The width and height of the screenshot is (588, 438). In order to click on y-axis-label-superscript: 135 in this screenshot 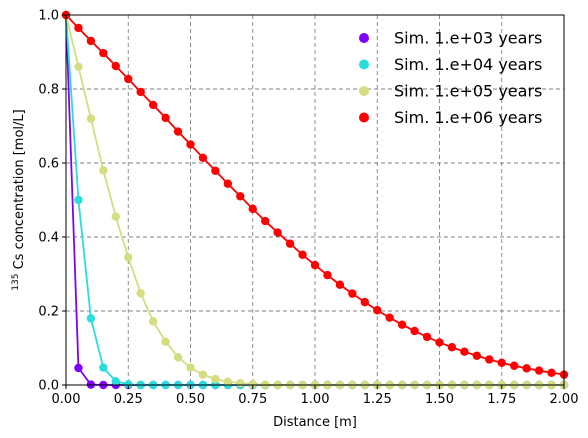, I will do `click(16, 282)`.